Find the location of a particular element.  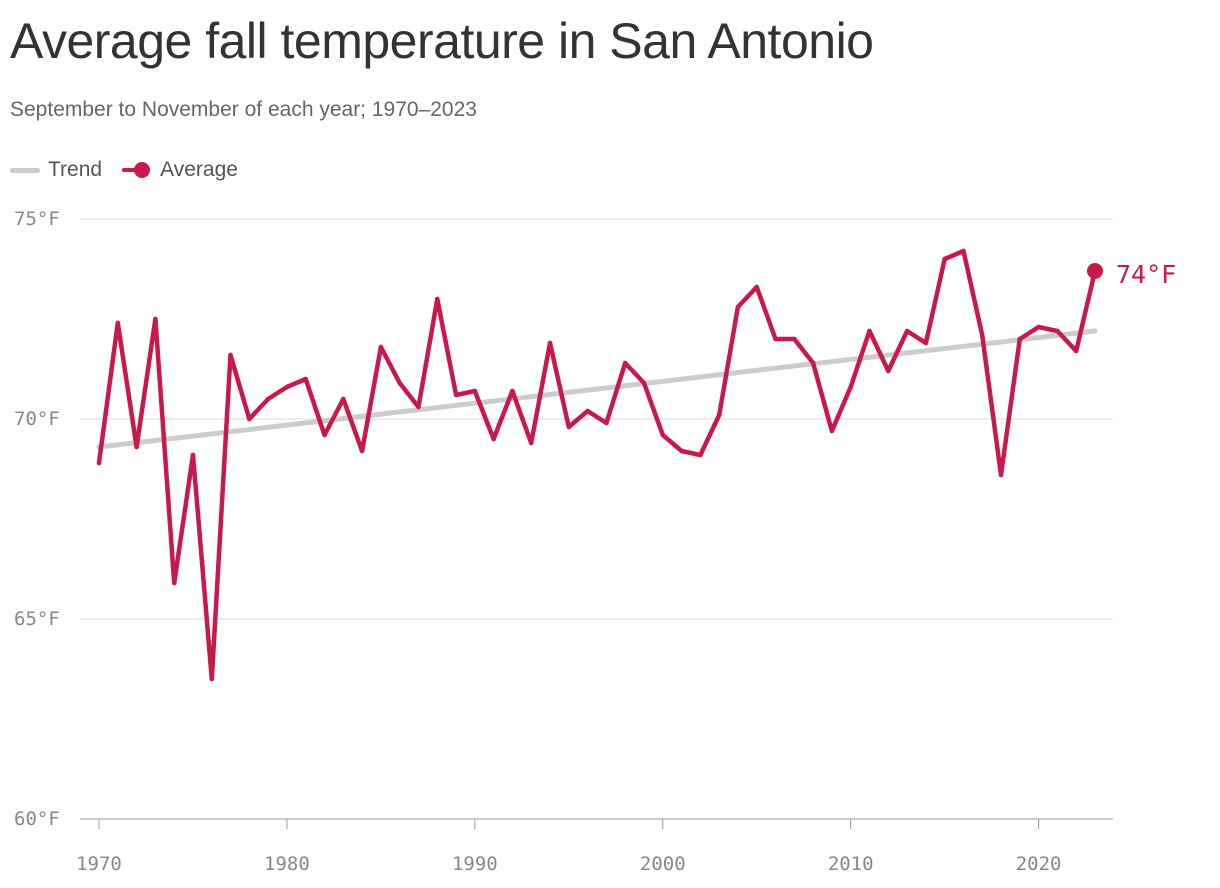

data-point-2018 is located at coordinates (1001, 475).